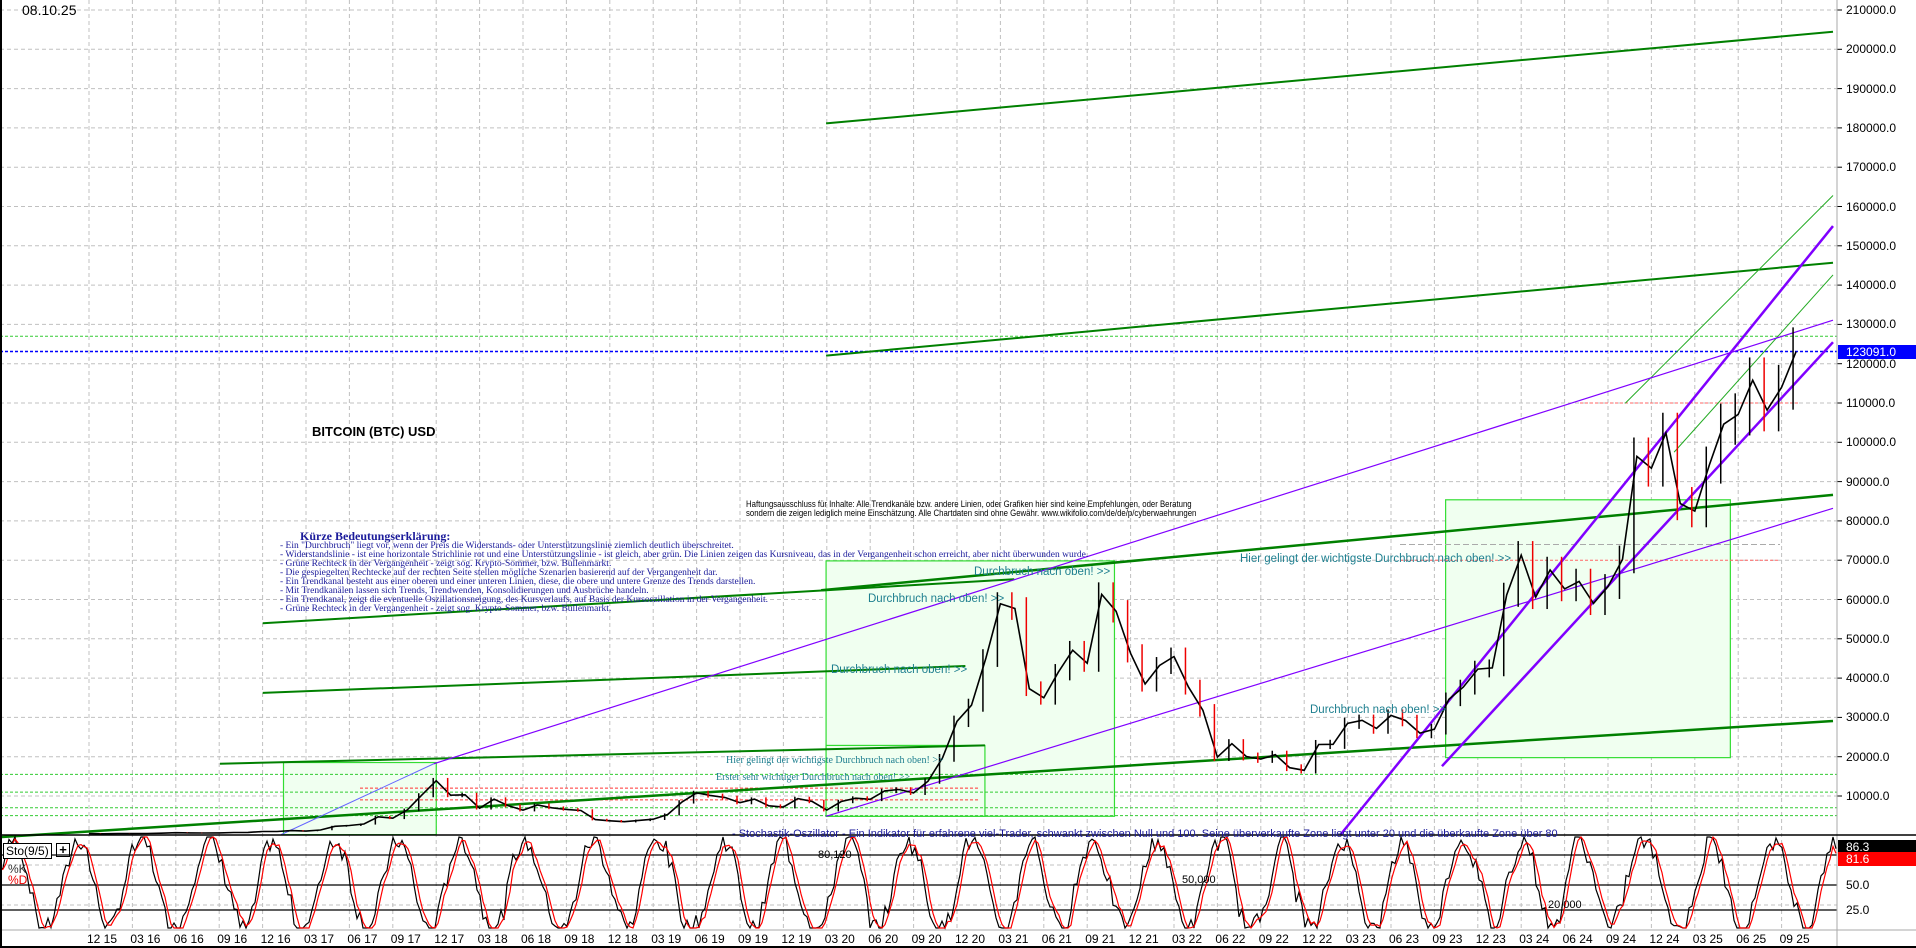  Describe the element at coordinates (17, 869) in the screenshot. I see `k-label: %K` at that location.